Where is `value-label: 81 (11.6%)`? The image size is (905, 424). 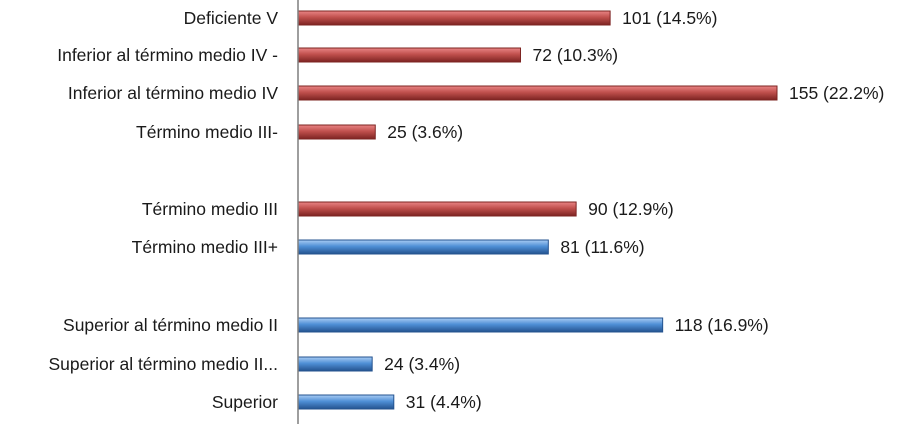 value-label: 81 (11.6%) is located at coordinates (602, 247).